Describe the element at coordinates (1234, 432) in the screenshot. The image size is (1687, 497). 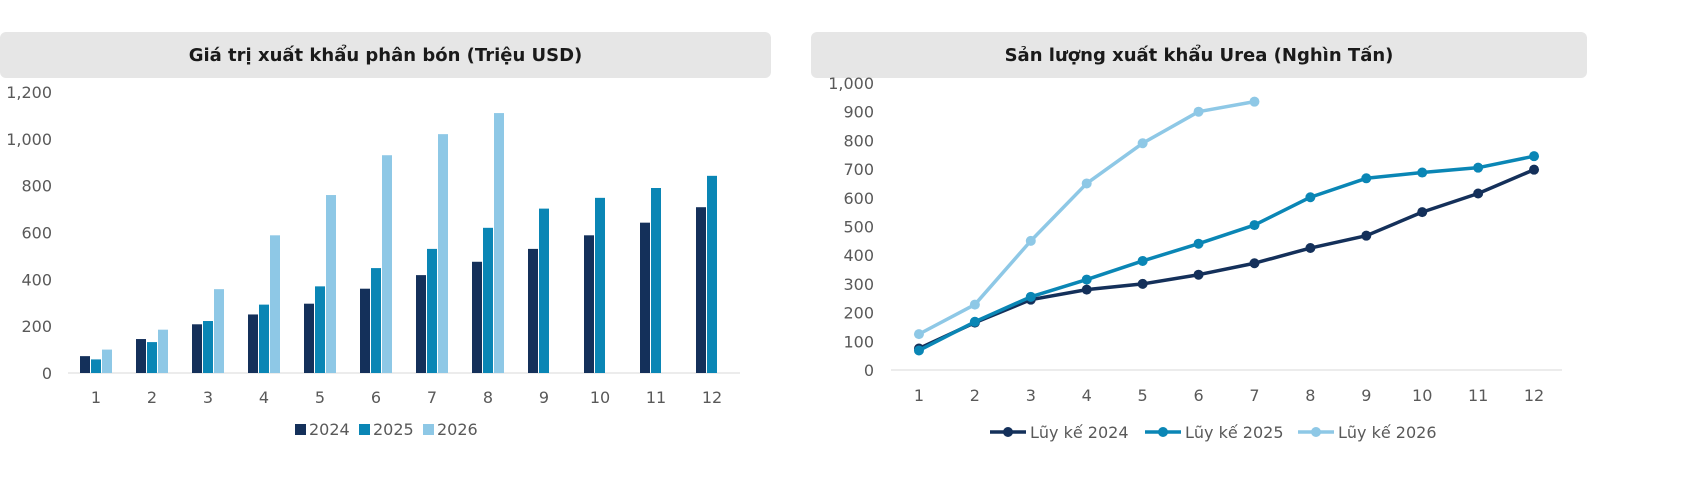
I see `legend-label: Lũy kế 2025` at that location.